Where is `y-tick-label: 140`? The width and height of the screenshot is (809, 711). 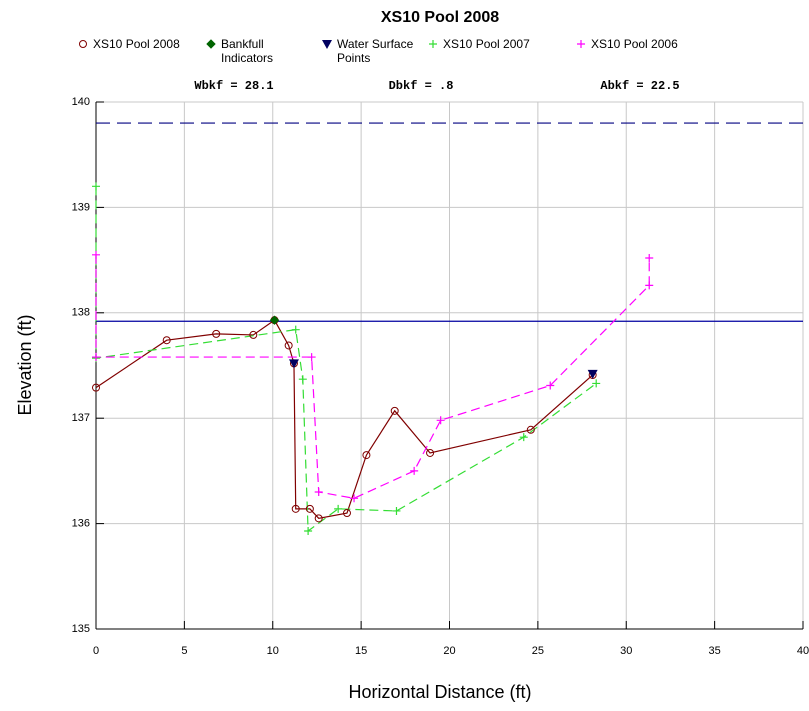
y-tick-label: 140 is located at coordinates (81, 102).